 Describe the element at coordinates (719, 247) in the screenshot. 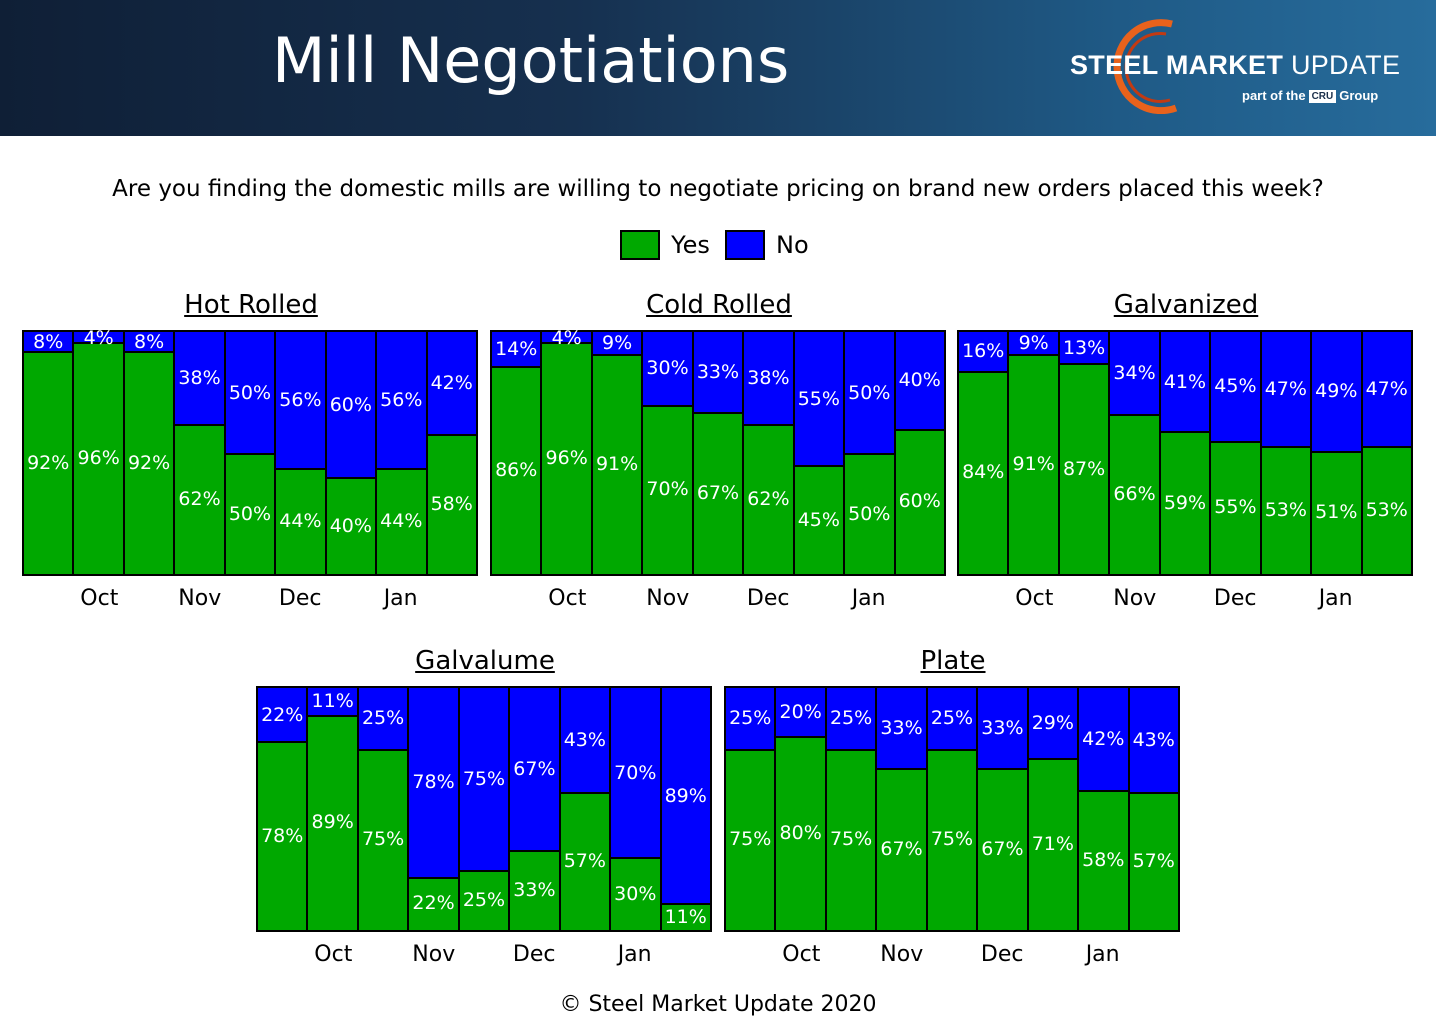

I see `legend: Yes No` at that location.